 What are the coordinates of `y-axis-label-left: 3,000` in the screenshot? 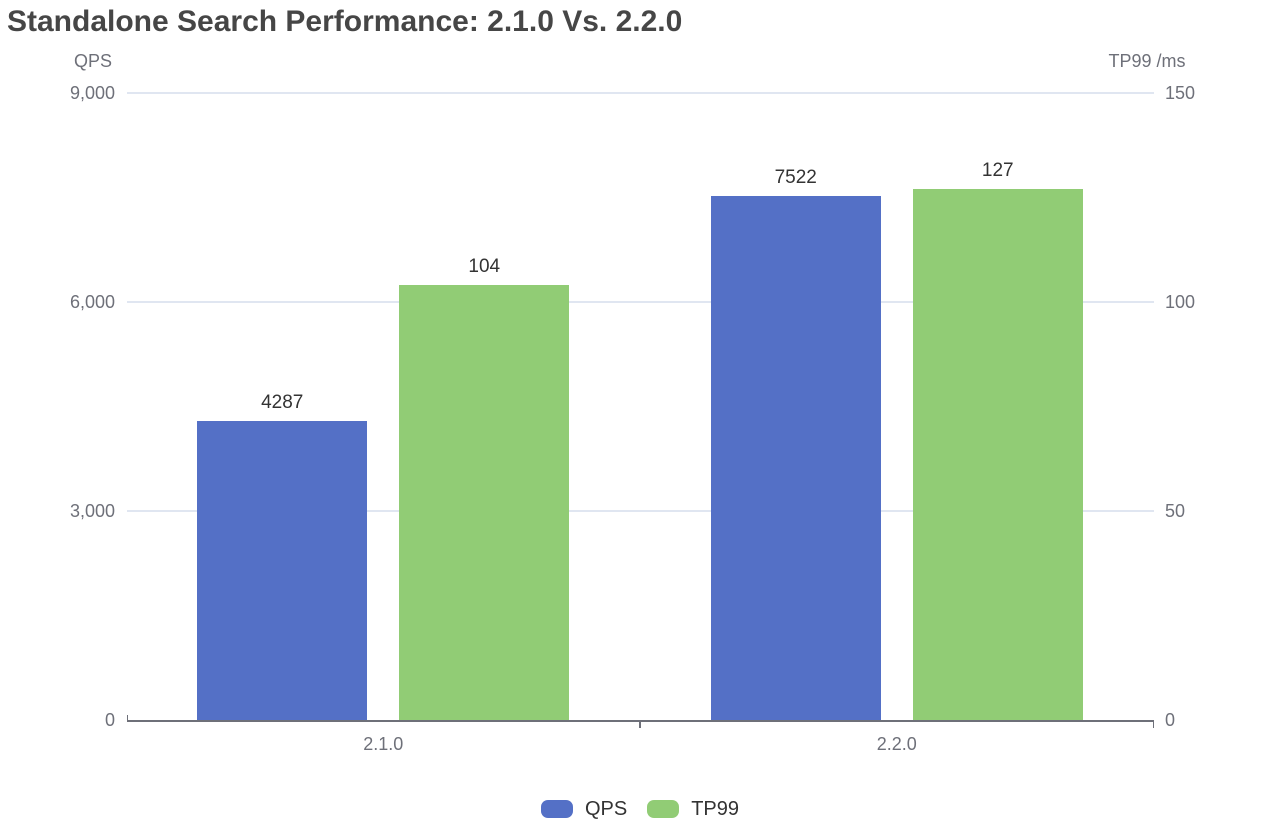 It's located at (92, 511).